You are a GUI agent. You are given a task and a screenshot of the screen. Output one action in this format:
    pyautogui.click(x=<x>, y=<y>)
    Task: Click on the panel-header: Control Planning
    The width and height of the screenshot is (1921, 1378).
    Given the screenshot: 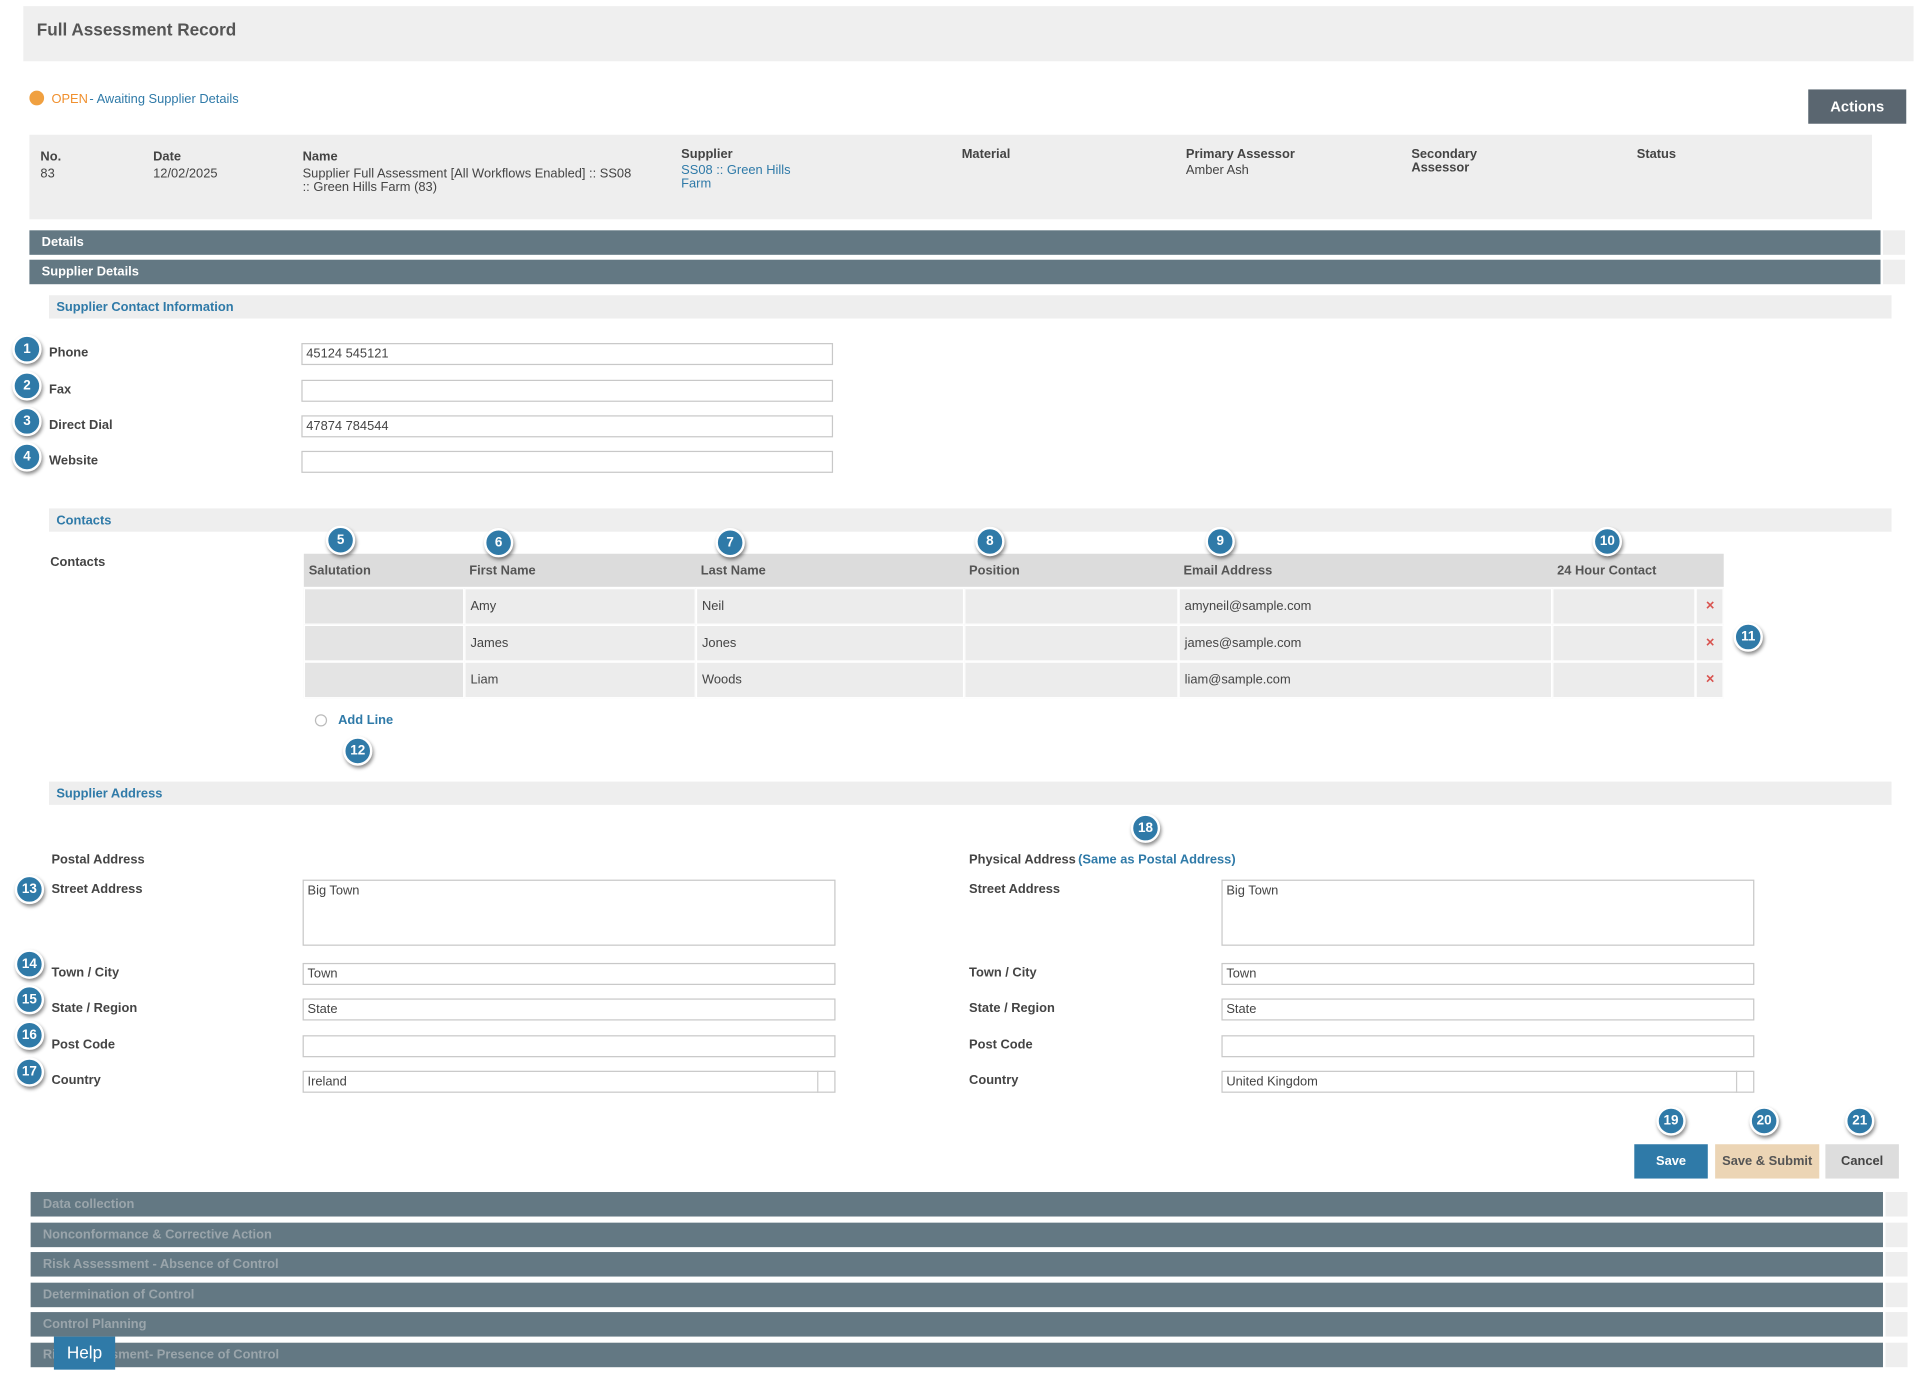 What is the action you would take?
    pyautogui.click(x=956, y=1324)
    